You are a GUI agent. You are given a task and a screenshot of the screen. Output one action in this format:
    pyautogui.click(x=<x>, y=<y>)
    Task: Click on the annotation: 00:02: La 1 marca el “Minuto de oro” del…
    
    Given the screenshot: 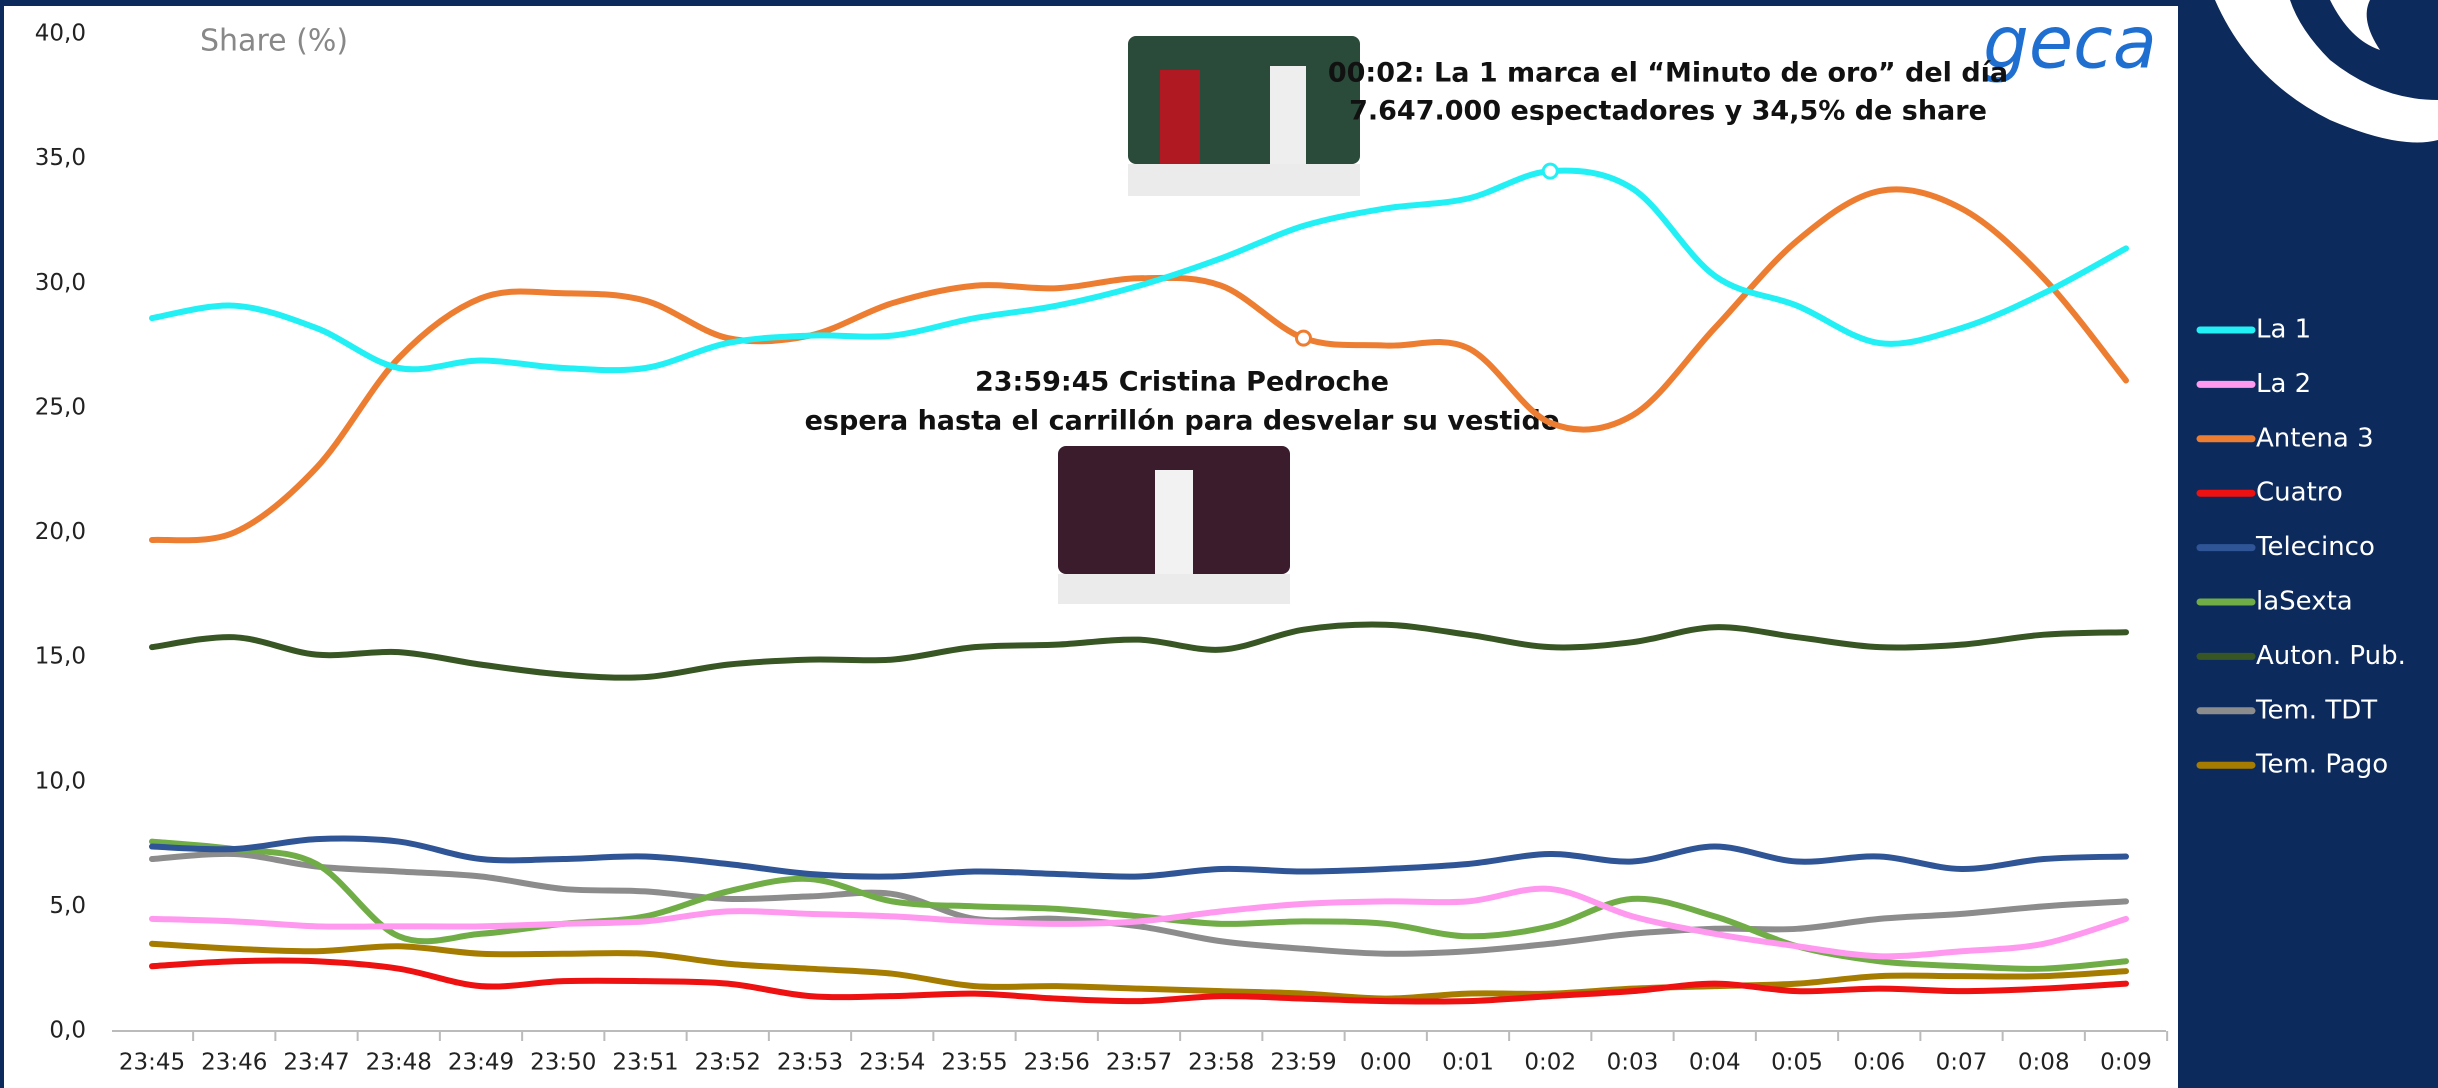 What is the action you would take?
    pyautogui.click(x=1668, y=73)
    